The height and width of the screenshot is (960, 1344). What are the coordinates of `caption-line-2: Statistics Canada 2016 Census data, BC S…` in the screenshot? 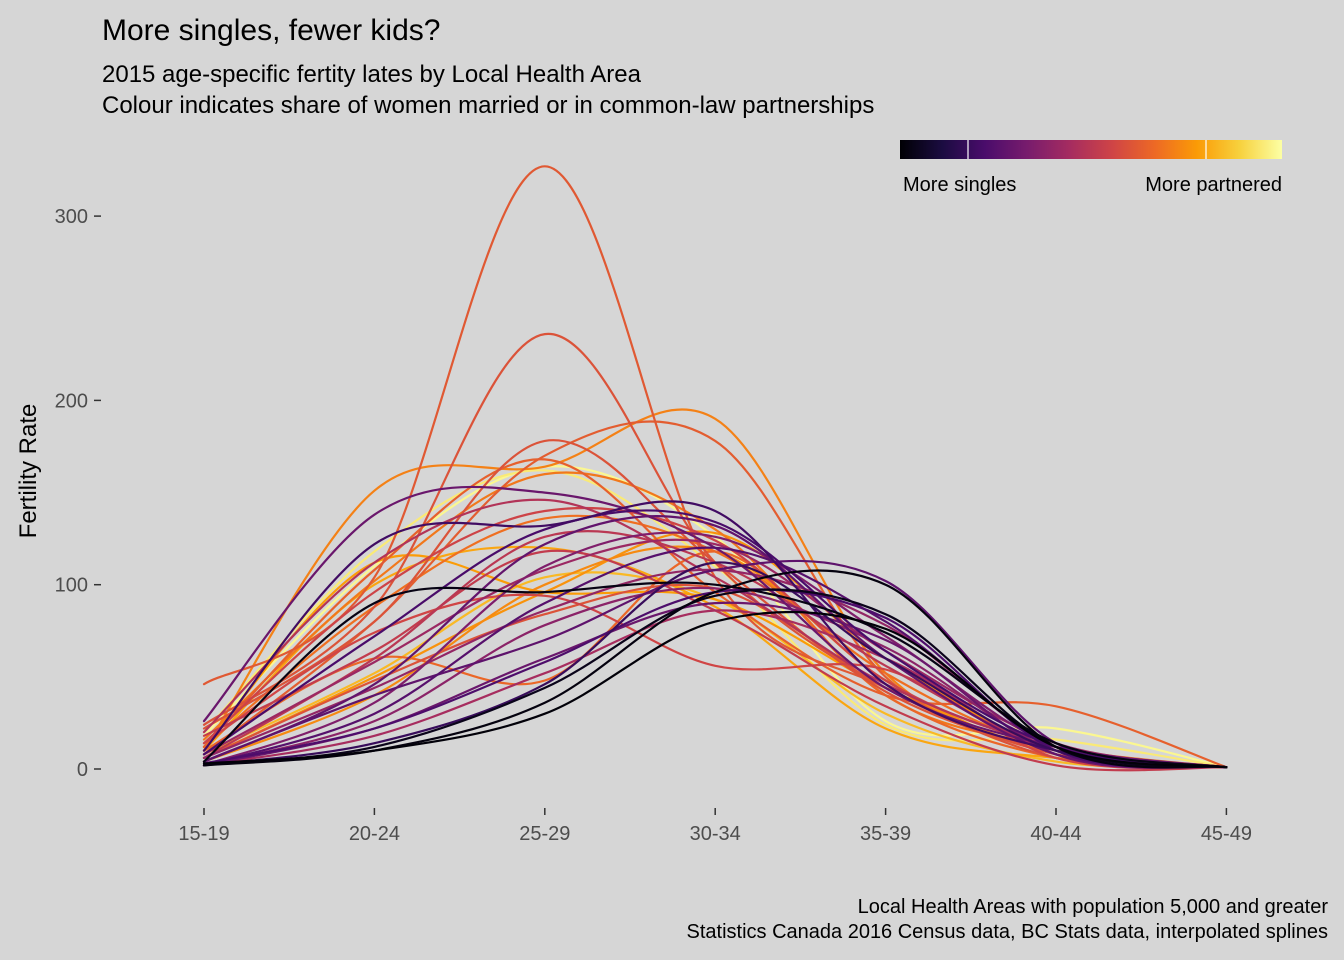 It's located at (1008, 932).